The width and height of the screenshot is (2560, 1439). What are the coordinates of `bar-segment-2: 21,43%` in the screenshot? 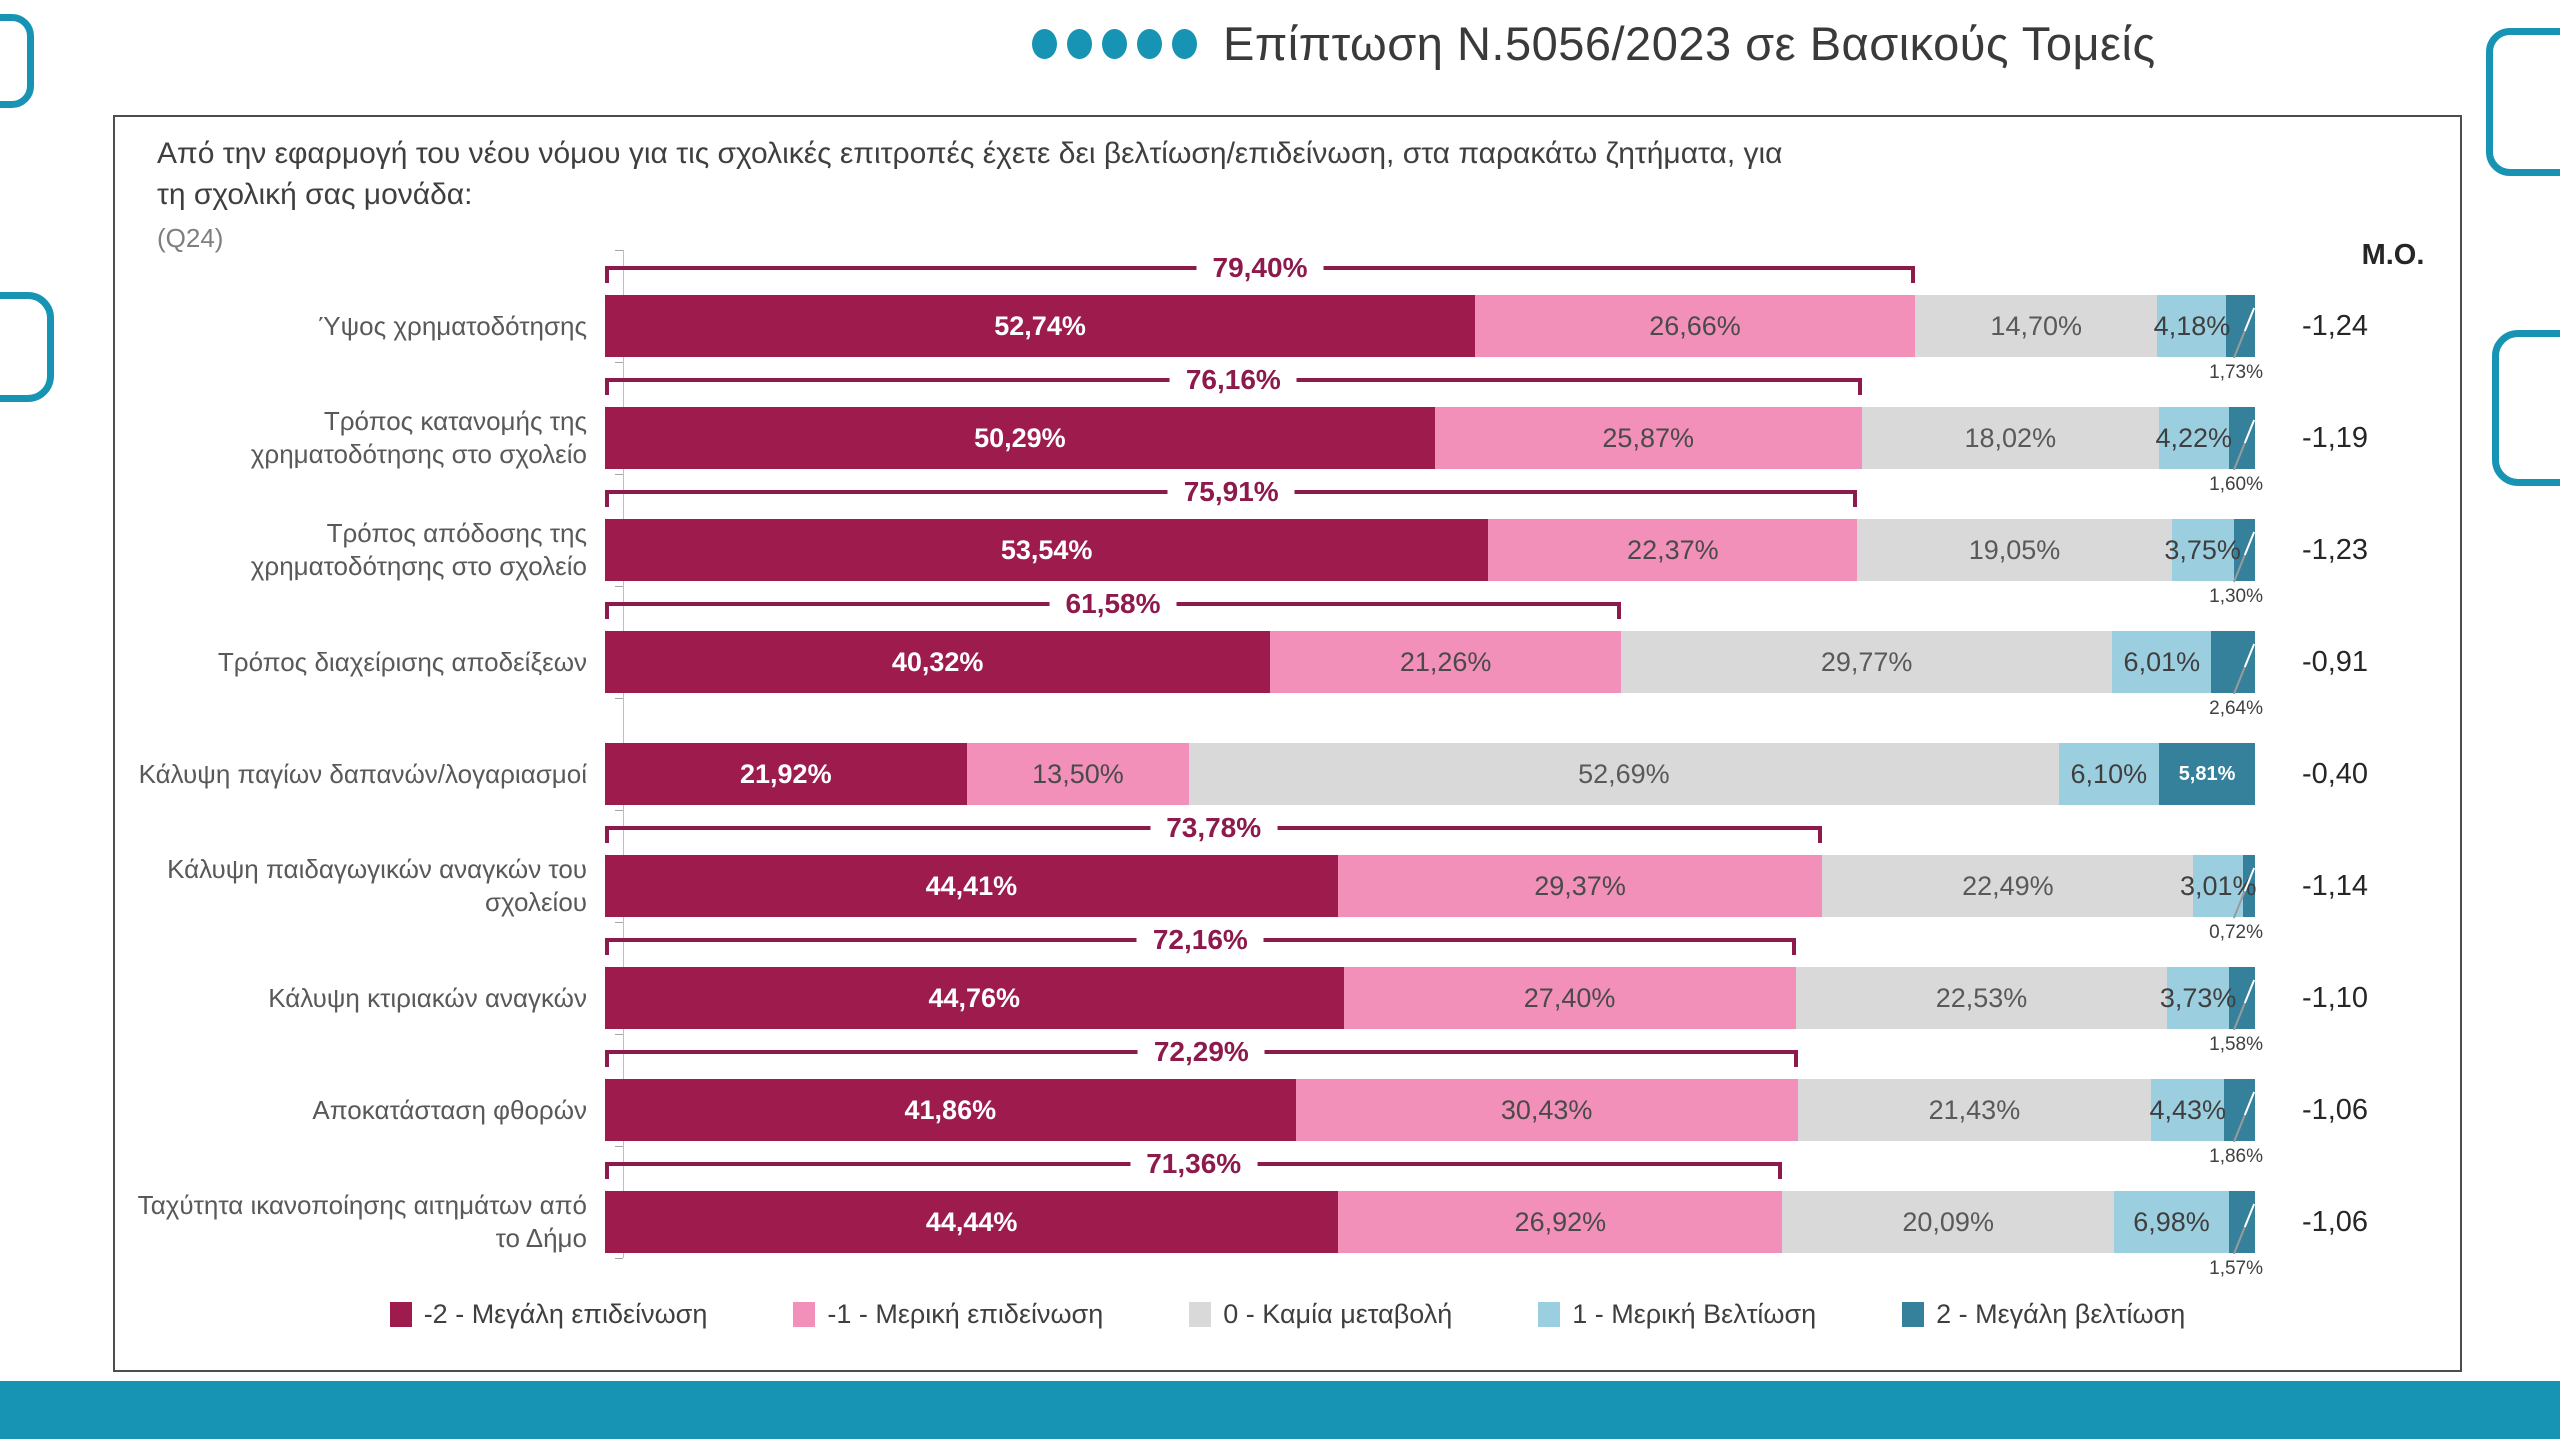 It's located at (1974, 1110).